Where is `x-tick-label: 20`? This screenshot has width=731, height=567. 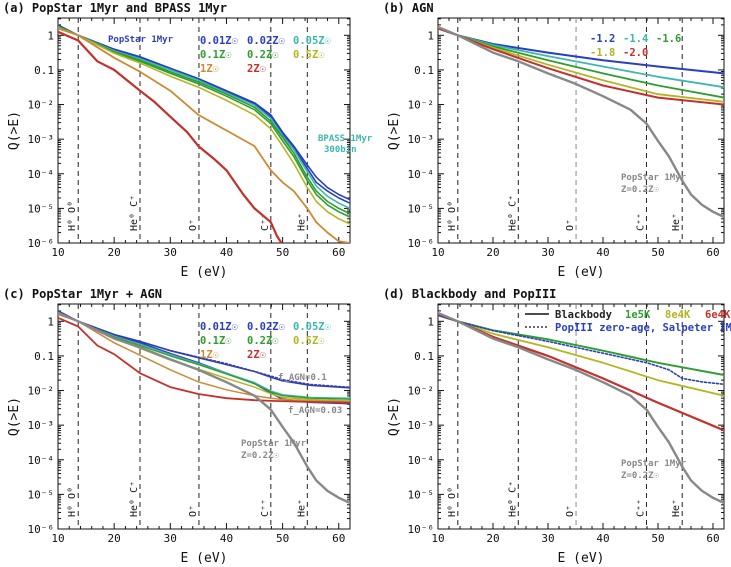
x-tick-label: 20 is located at coordinates (492, 538).